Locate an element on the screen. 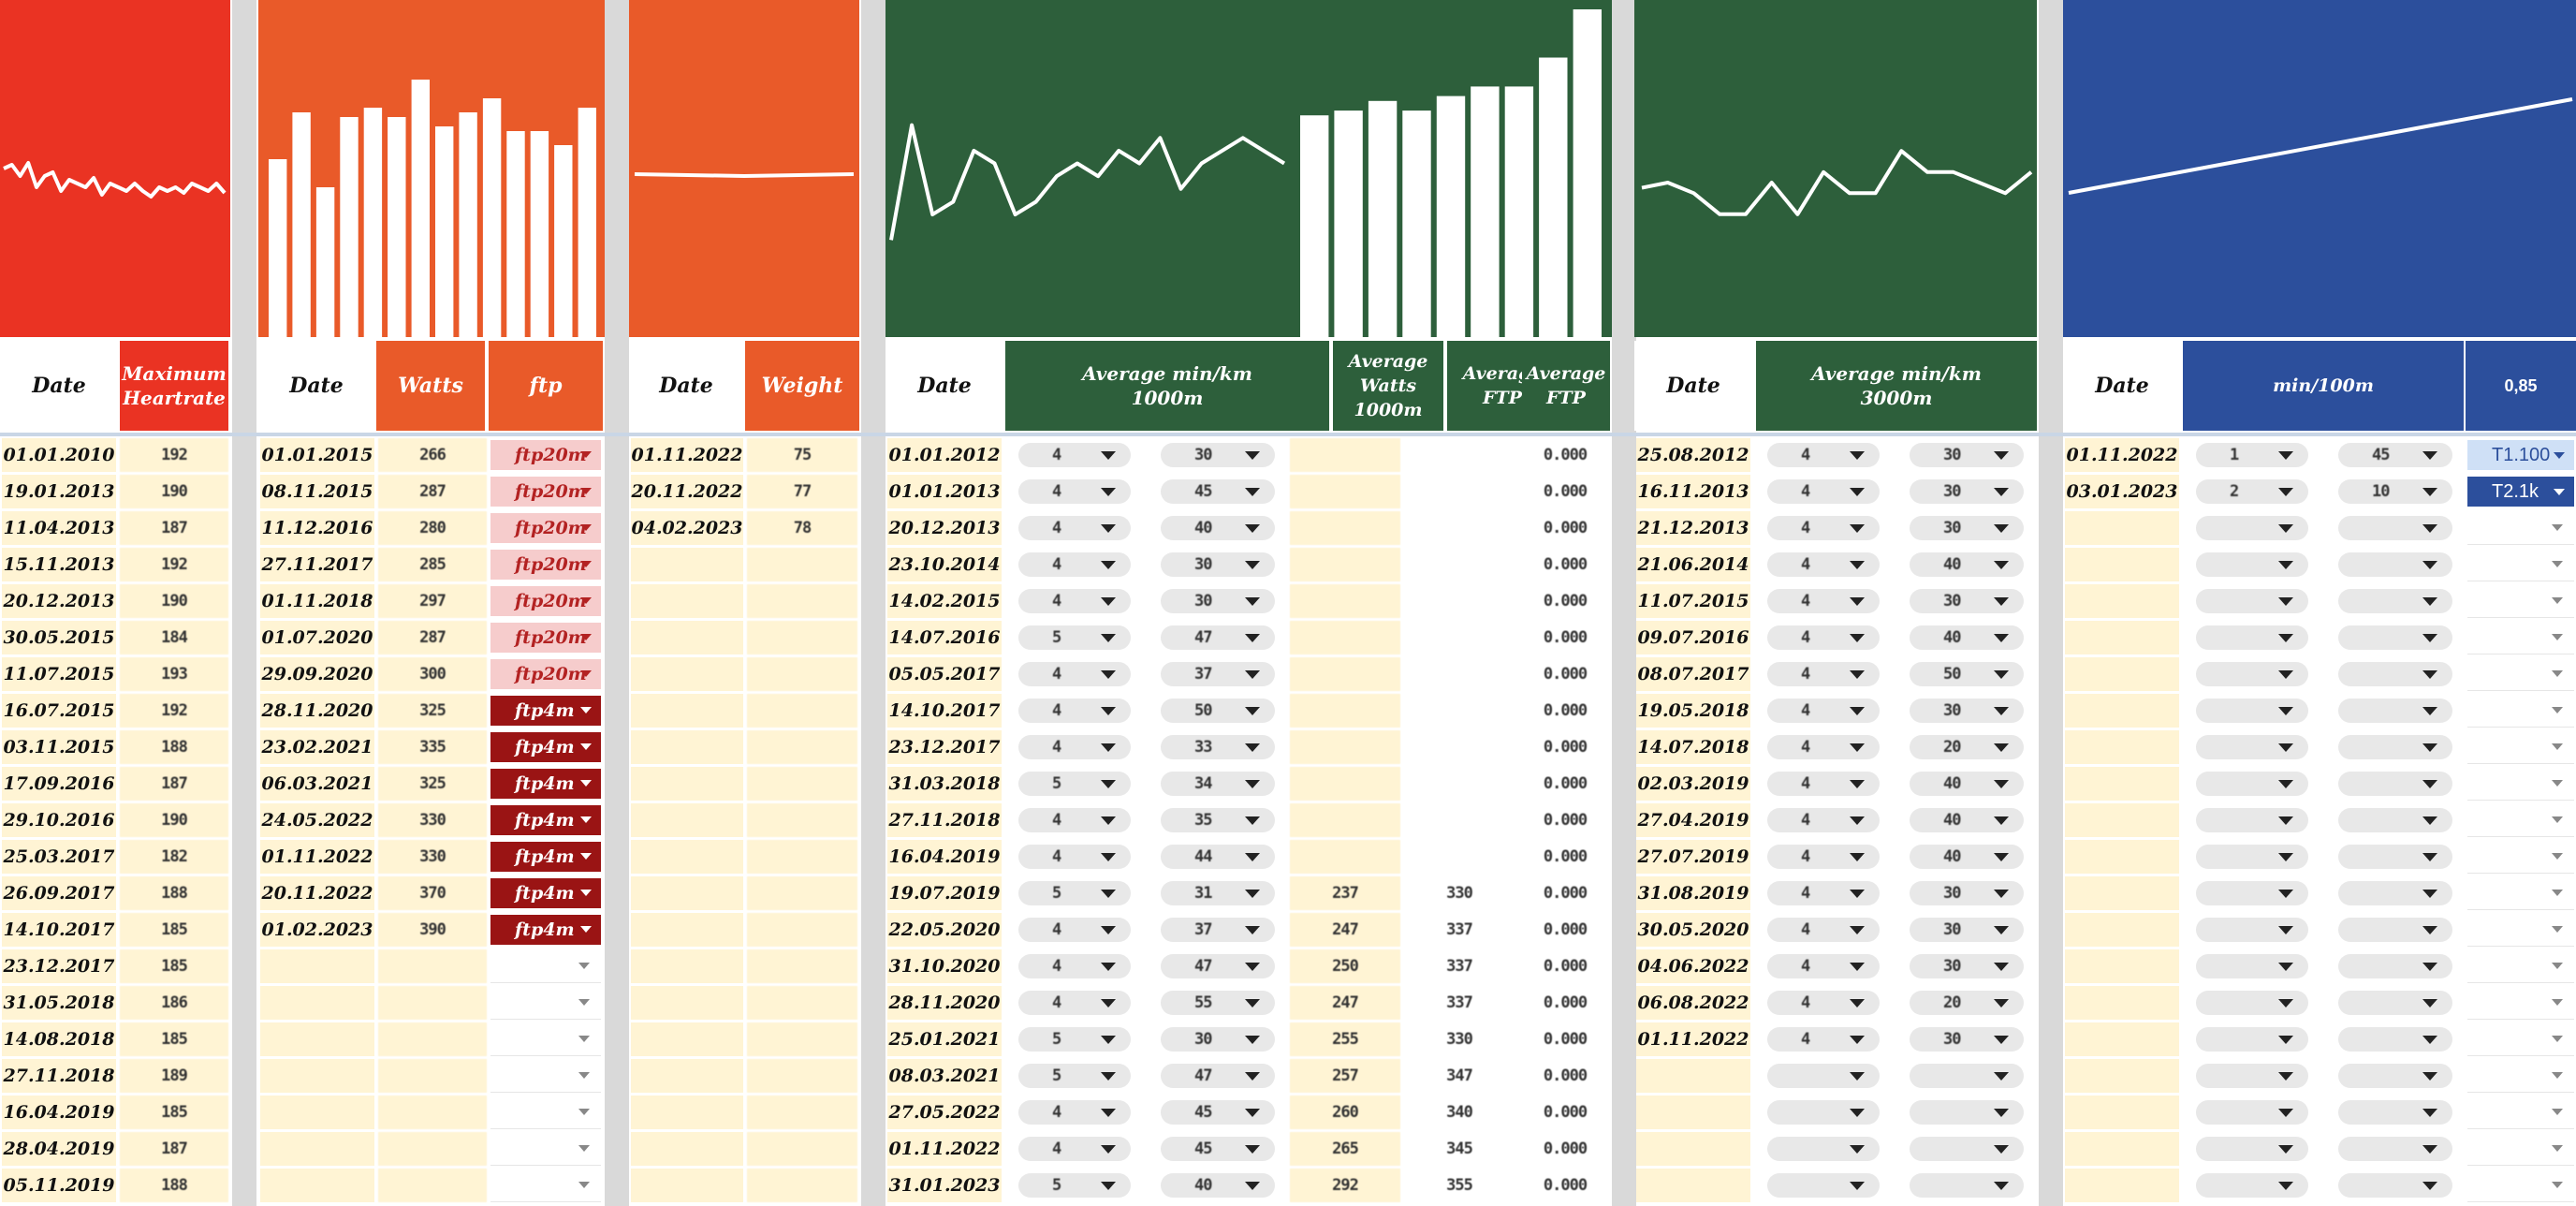 The image size is (2576, 1206). run3000-sec-select: 50 is located at coordinates (1967, 674).